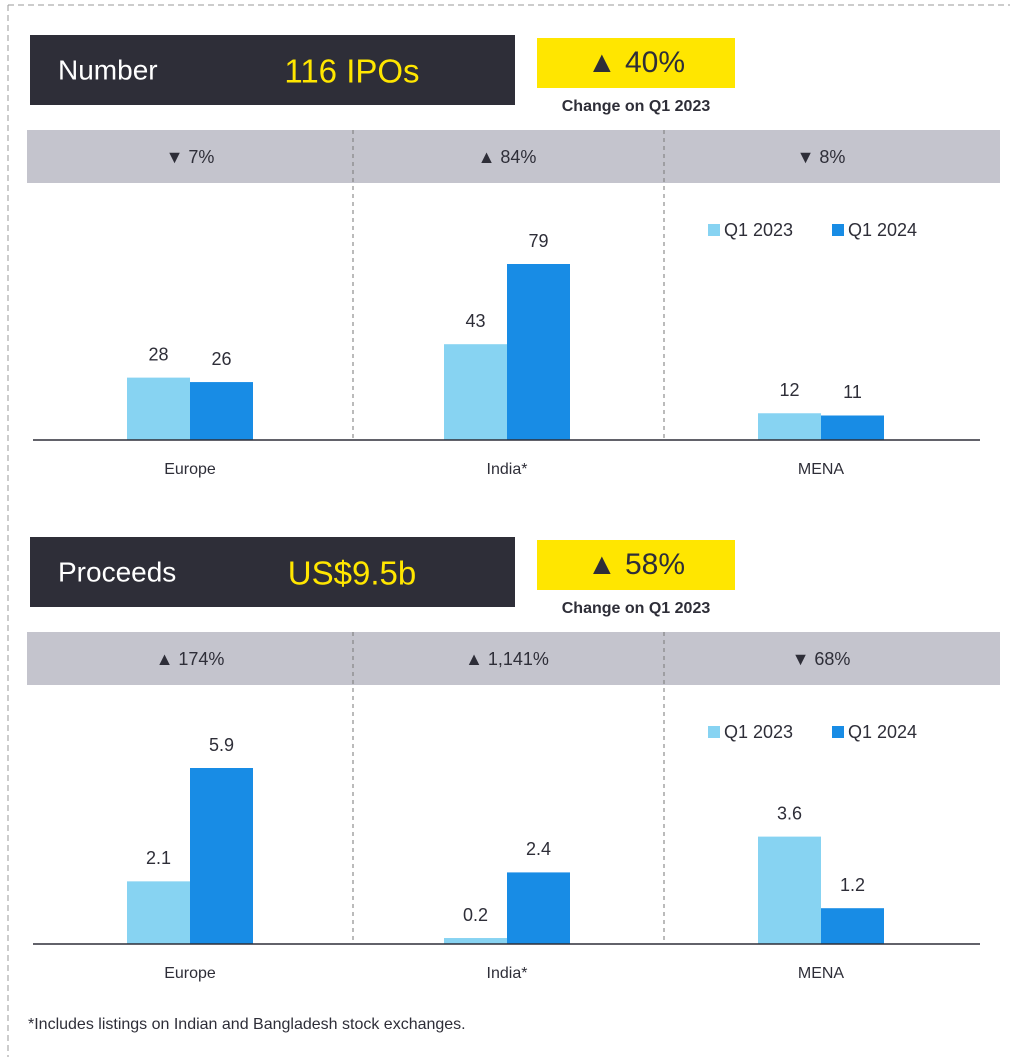 This screenshot has width=1010, height=1062. What do you see at coordinates (821, 659) in the screenshot?
I see `region-change: ▼ 68%` at bounding box center [821, 659].